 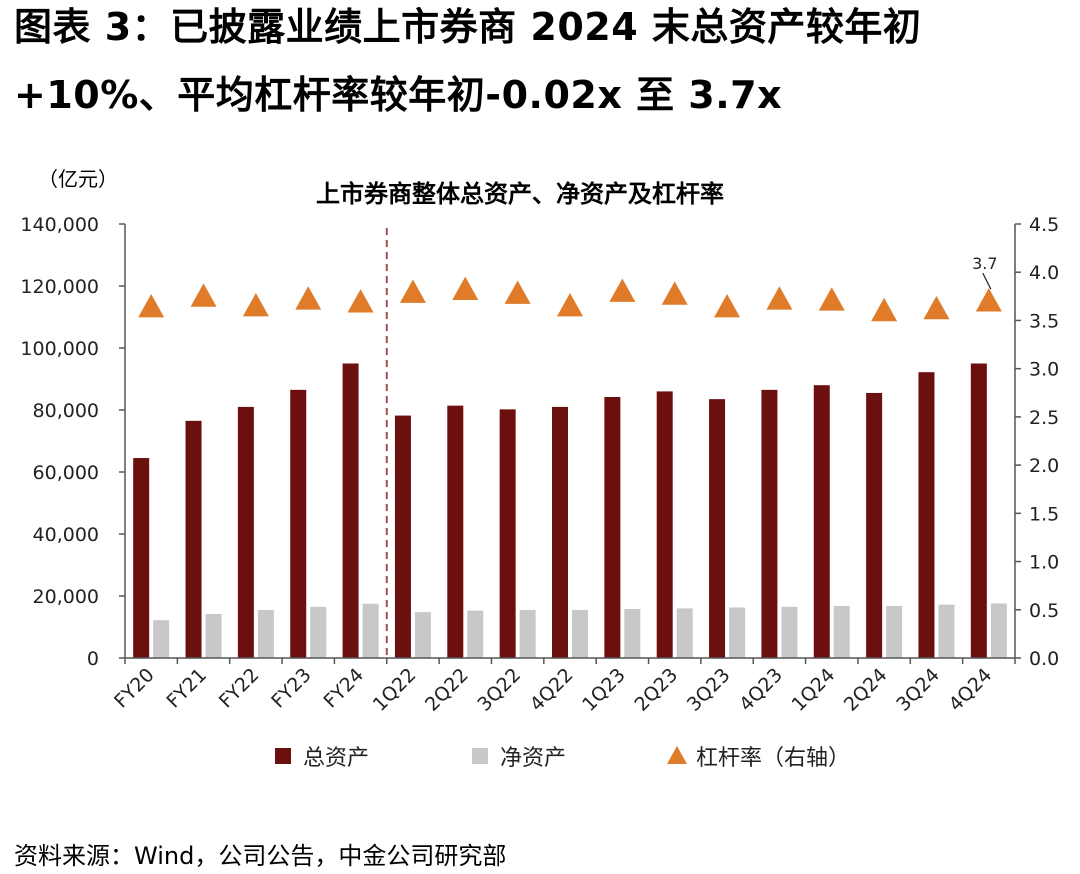 What do you see at coordinates (1044, 225) in the screenshot?
I see `y-right-tick-label: 4.5` at bounding box center [1044, 225].